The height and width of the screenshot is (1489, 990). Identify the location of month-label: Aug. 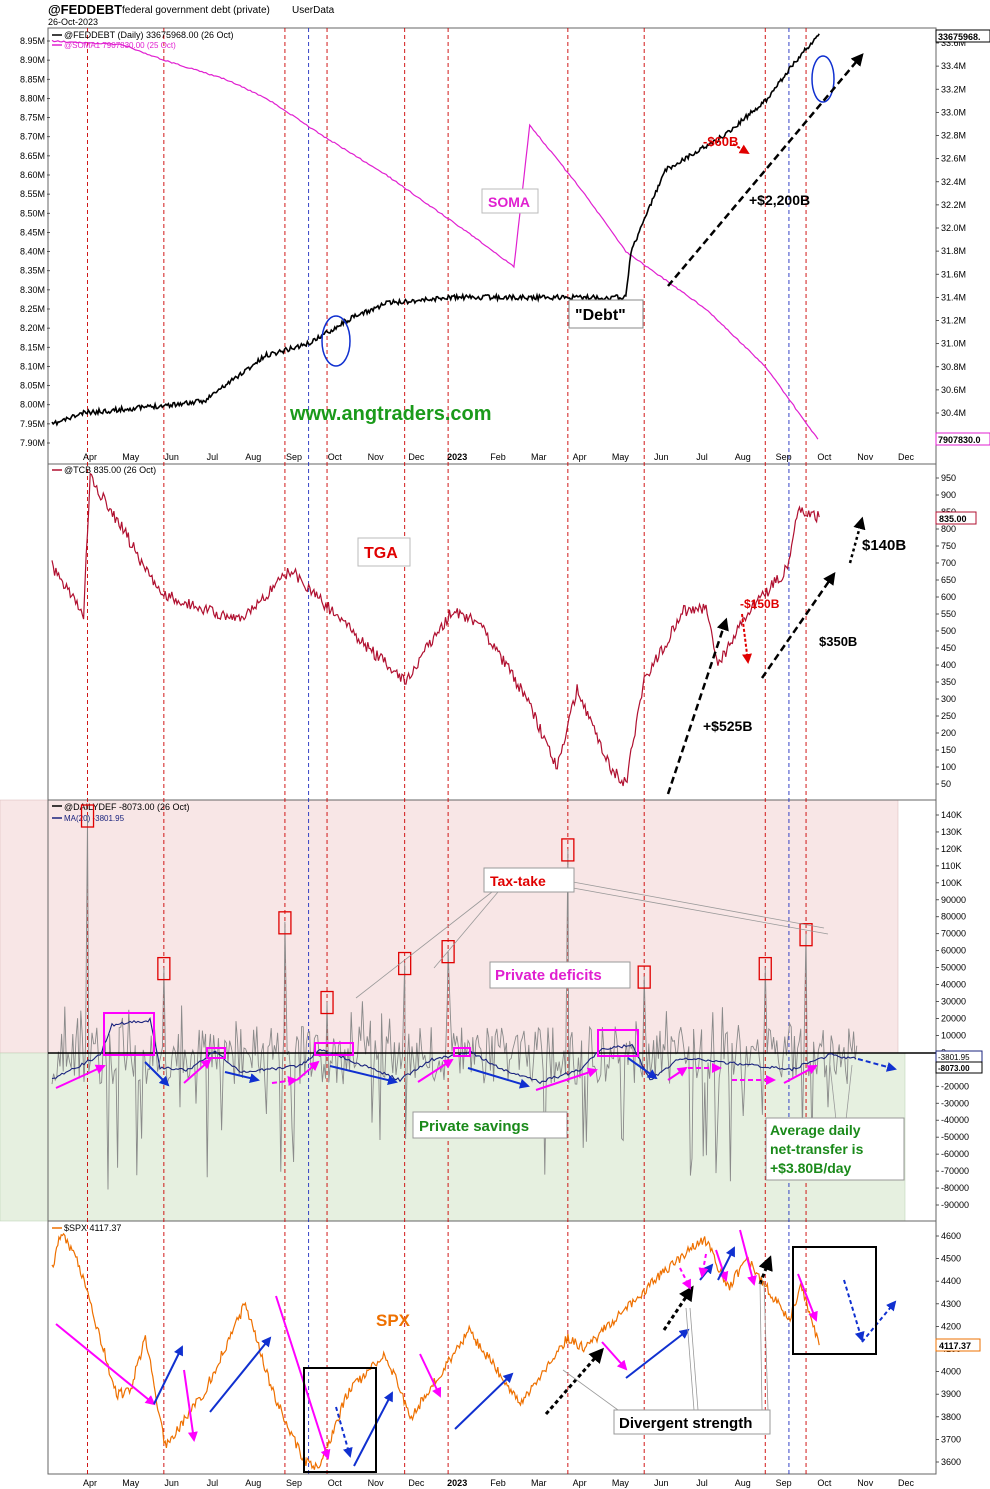
(253, 457).